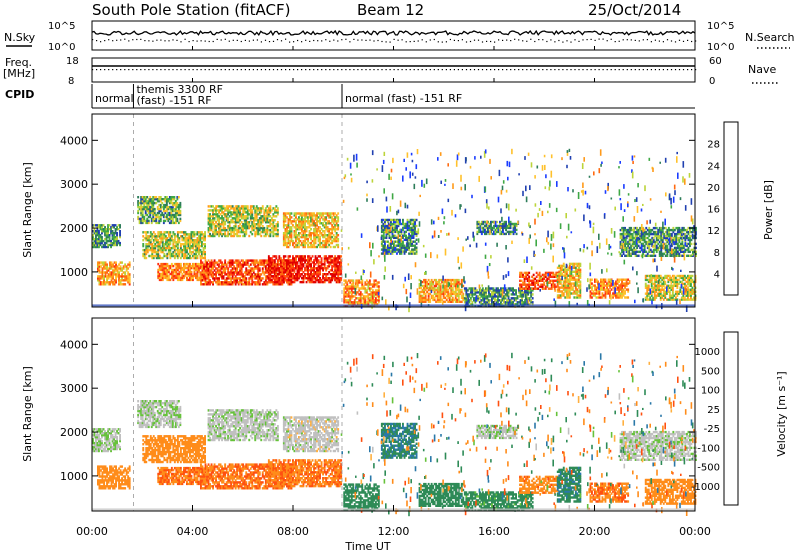  Describe the element at coordinates (265, 70) in the screenshot. I see `nave-point` at that location.